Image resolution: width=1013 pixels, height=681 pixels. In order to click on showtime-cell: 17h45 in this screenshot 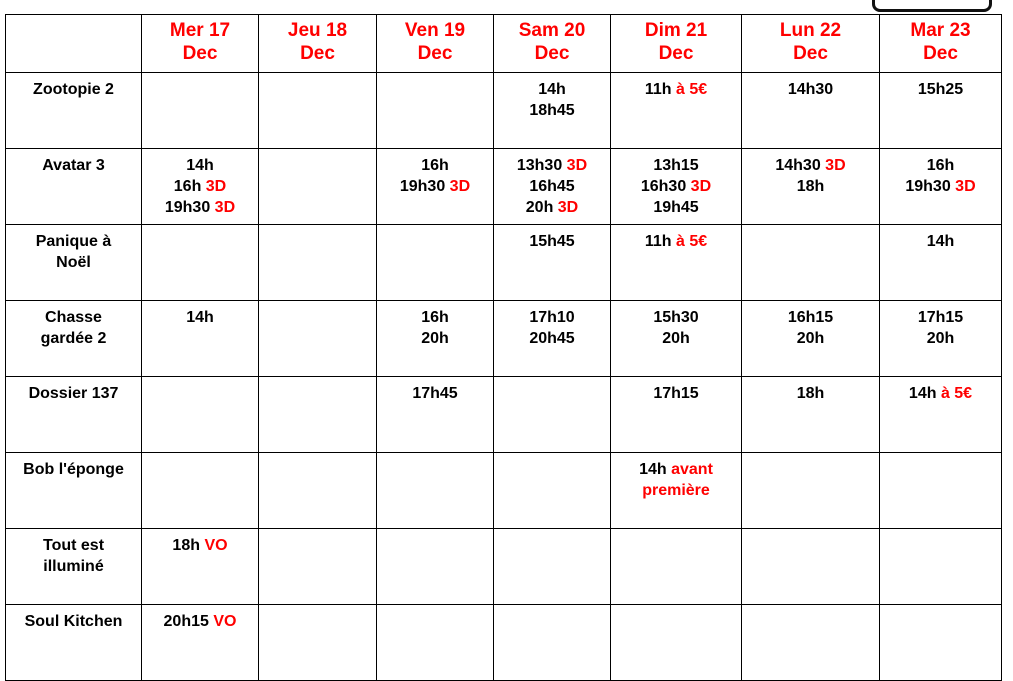, I will do `click(435, 414)`.